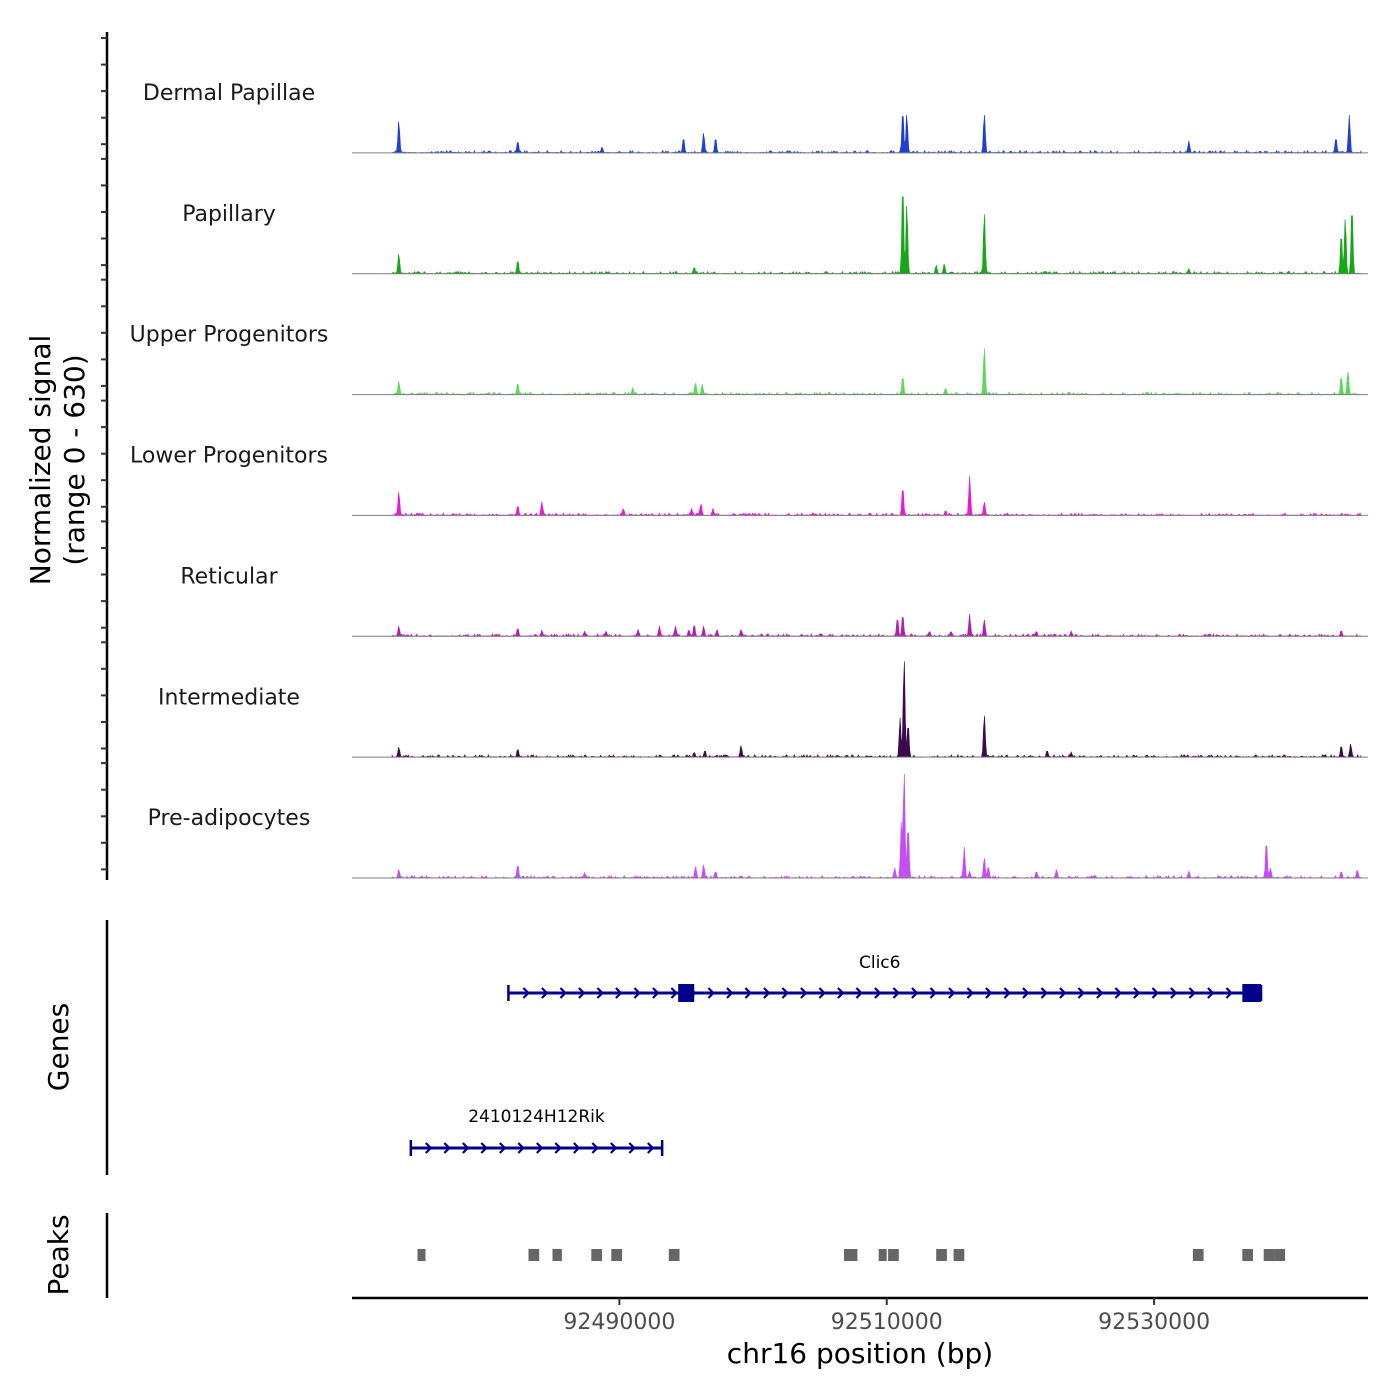 The height and width of the screenshot is (1400, 1400). What do you see at coordinates (695, 1255) in the screenshot?
I see `peaks-panel` at bounding box center [695, 1255].